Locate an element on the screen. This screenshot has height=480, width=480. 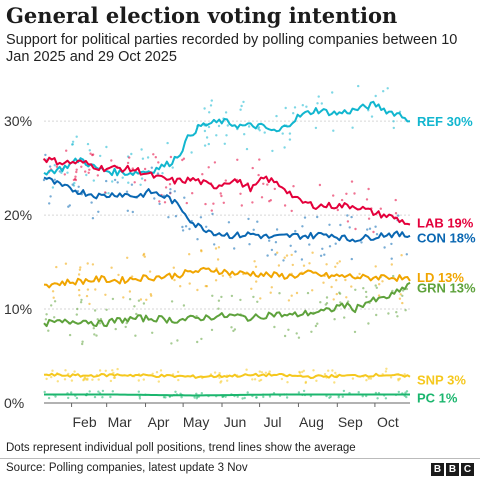
x-tick-label: Sep is located at coordinates (350, 422).